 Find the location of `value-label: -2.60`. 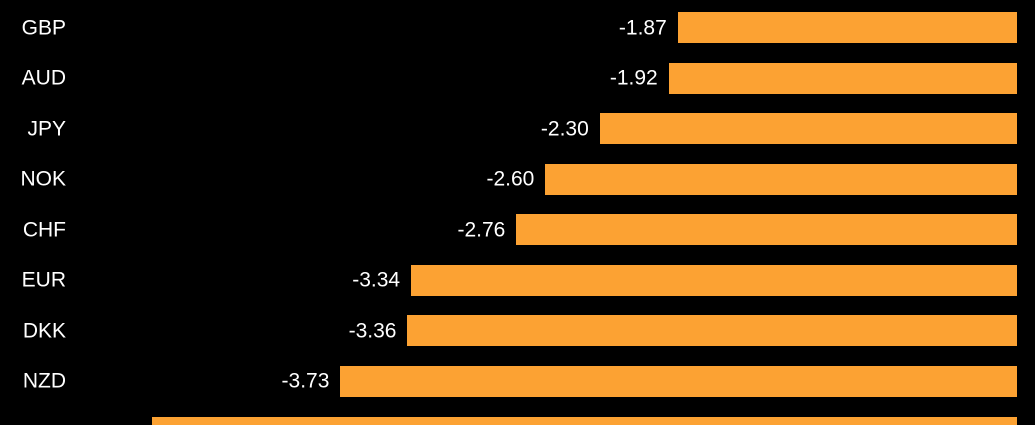

value-label: -2.60 is located at coordinates (510, 179).